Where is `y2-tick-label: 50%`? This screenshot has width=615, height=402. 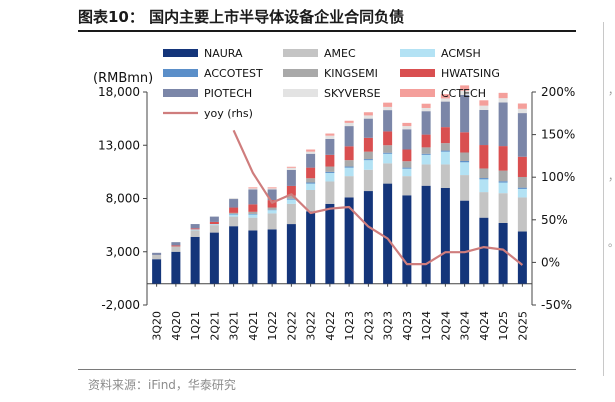 y2-tick-label: 50% is located at coordinates (554, 220).